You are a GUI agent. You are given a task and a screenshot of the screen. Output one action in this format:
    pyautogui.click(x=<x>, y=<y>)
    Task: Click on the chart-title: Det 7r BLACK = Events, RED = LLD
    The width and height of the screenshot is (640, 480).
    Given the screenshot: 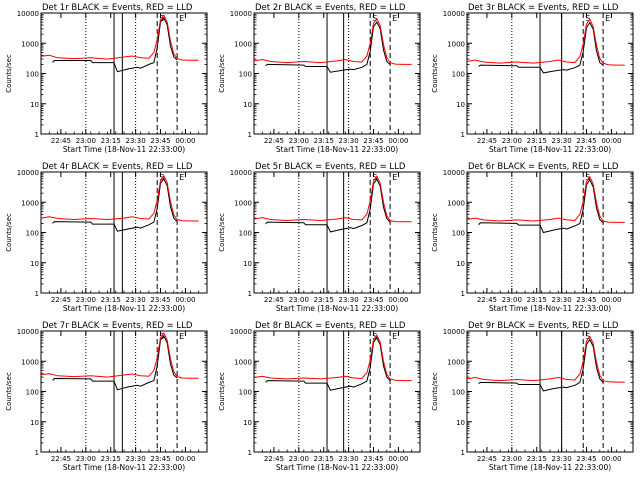 What is the action you would take?
    pyautogui.click(x=117, y=326)
    